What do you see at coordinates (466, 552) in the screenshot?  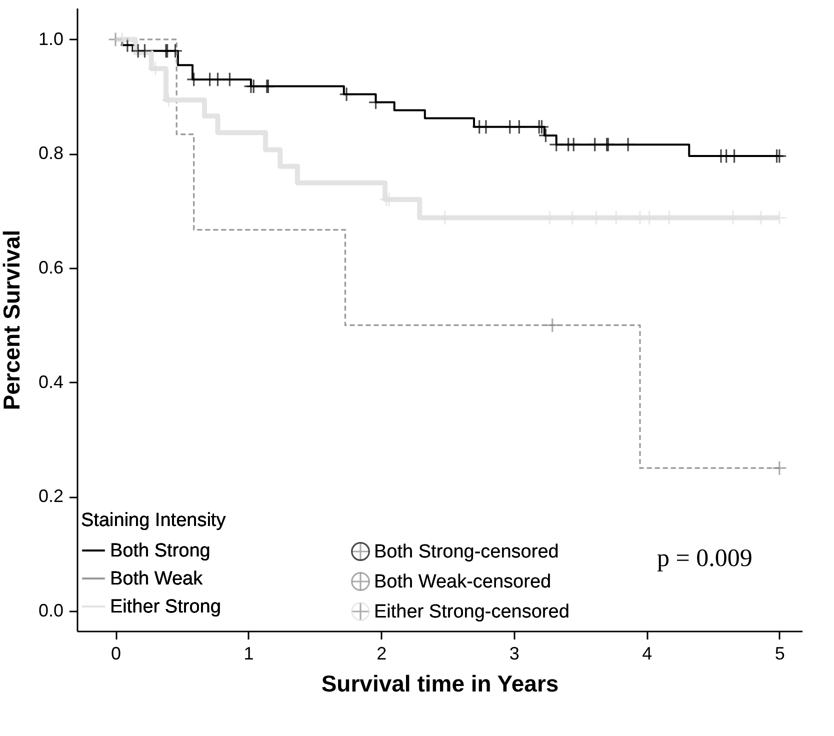 I see `legend-label: Both Strong-censored` at bounding box center [466, 552].